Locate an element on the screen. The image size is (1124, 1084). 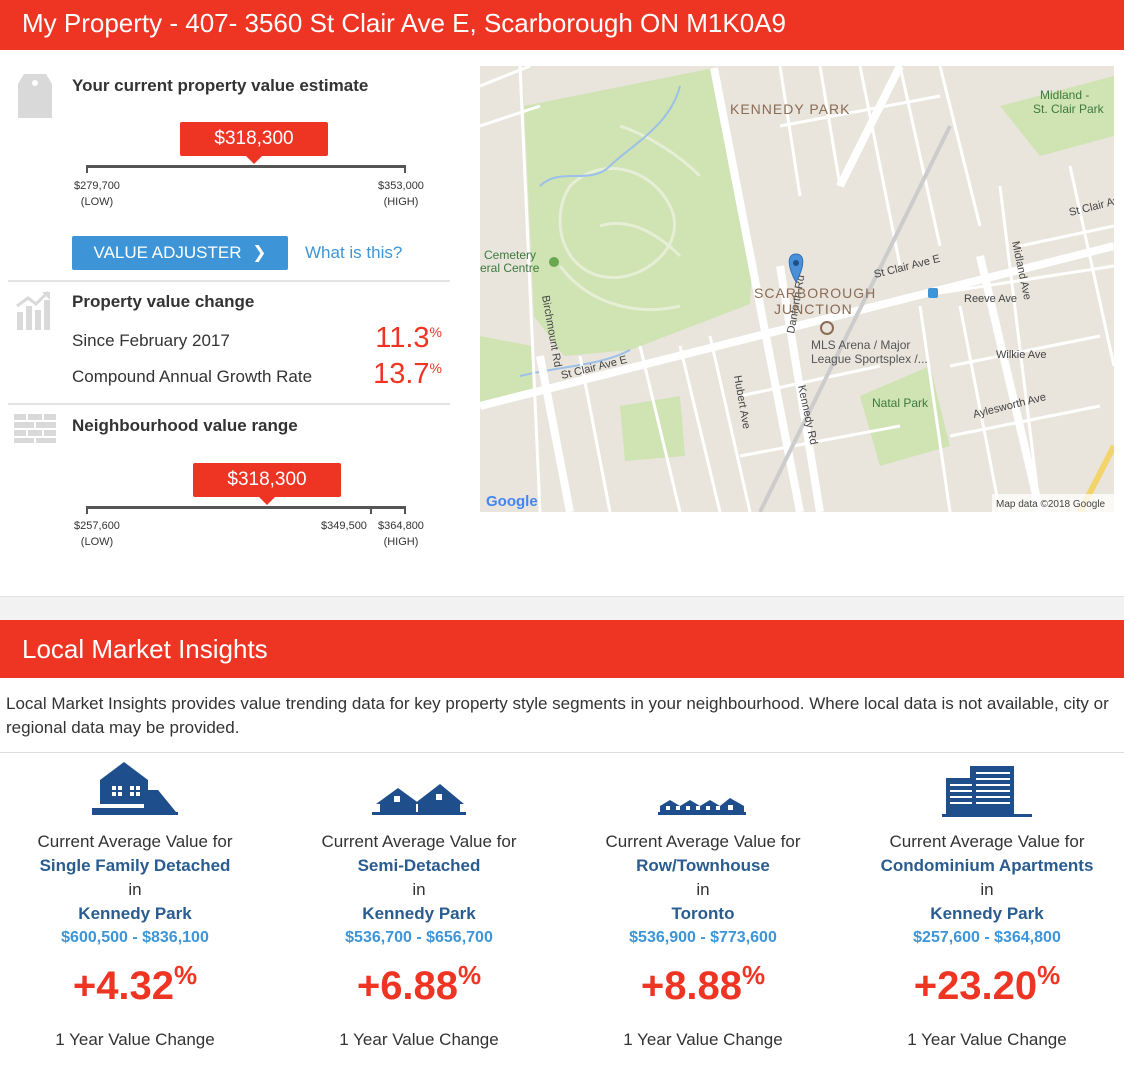
map-label-natal-park: Natal Park is located at coordinates (900, 403).